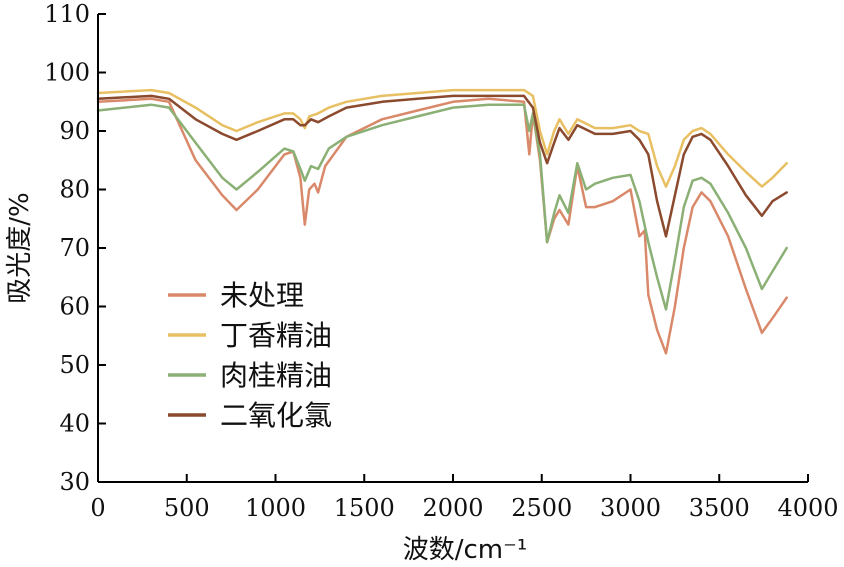 The width and height of the screenshot is (844, 567). What do you see at coordinates (67, 14) in the screenshot?
I see `y-tick-label: 110` at bounding box center [67, 14].